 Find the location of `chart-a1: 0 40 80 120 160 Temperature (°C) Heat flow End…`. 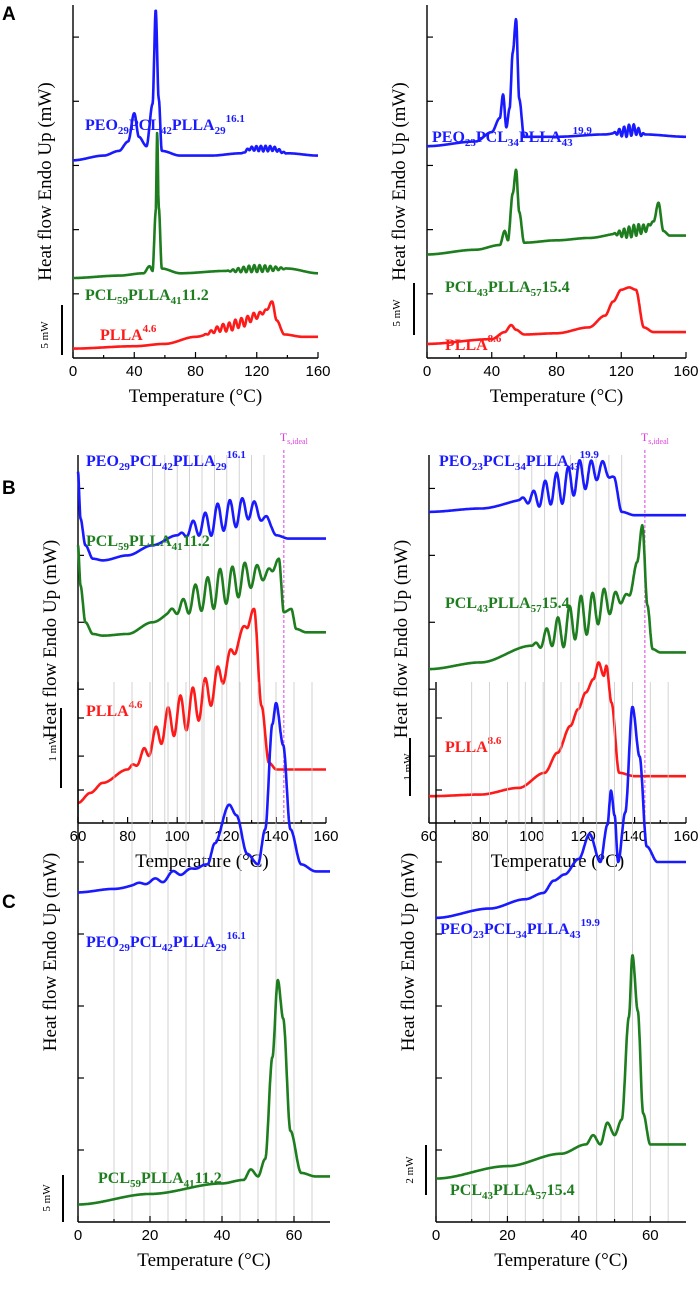

chart-a1: 0 40 80 120 160 Temperature (°C) Heat flow End… is located at coordinates (183, 206).